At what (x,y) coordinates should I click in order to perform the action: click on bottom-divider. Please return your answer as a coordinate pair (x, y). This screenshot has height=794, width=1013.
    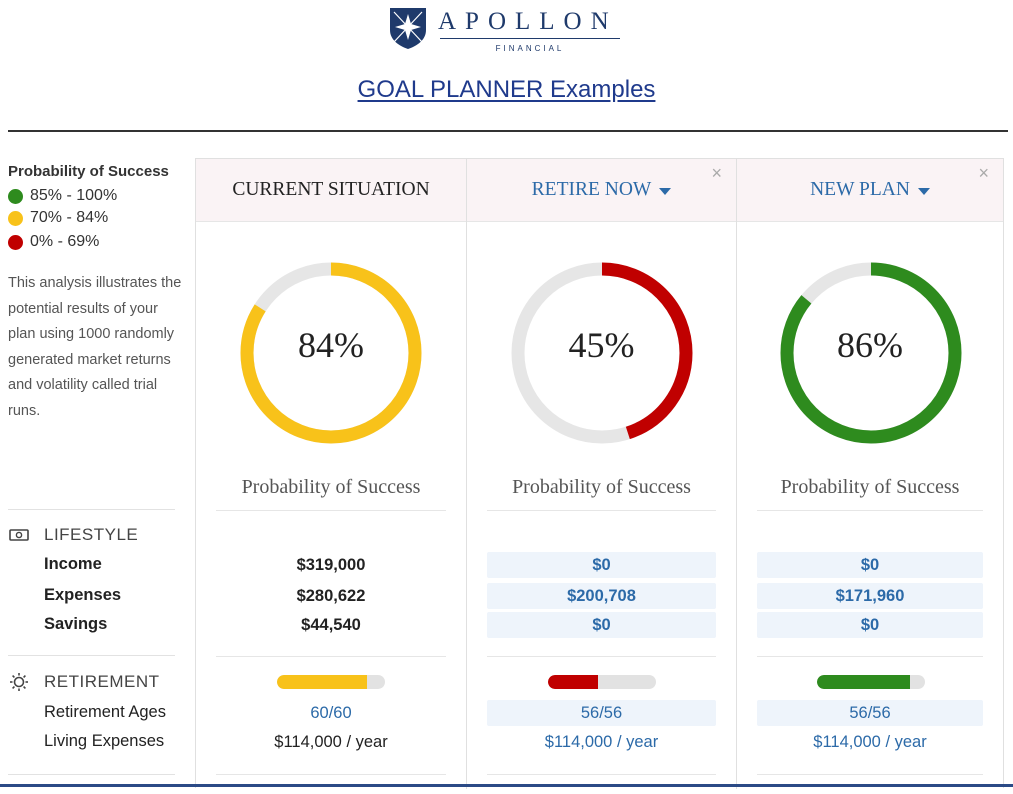
    Looking at the image, I should click on (506, 785).